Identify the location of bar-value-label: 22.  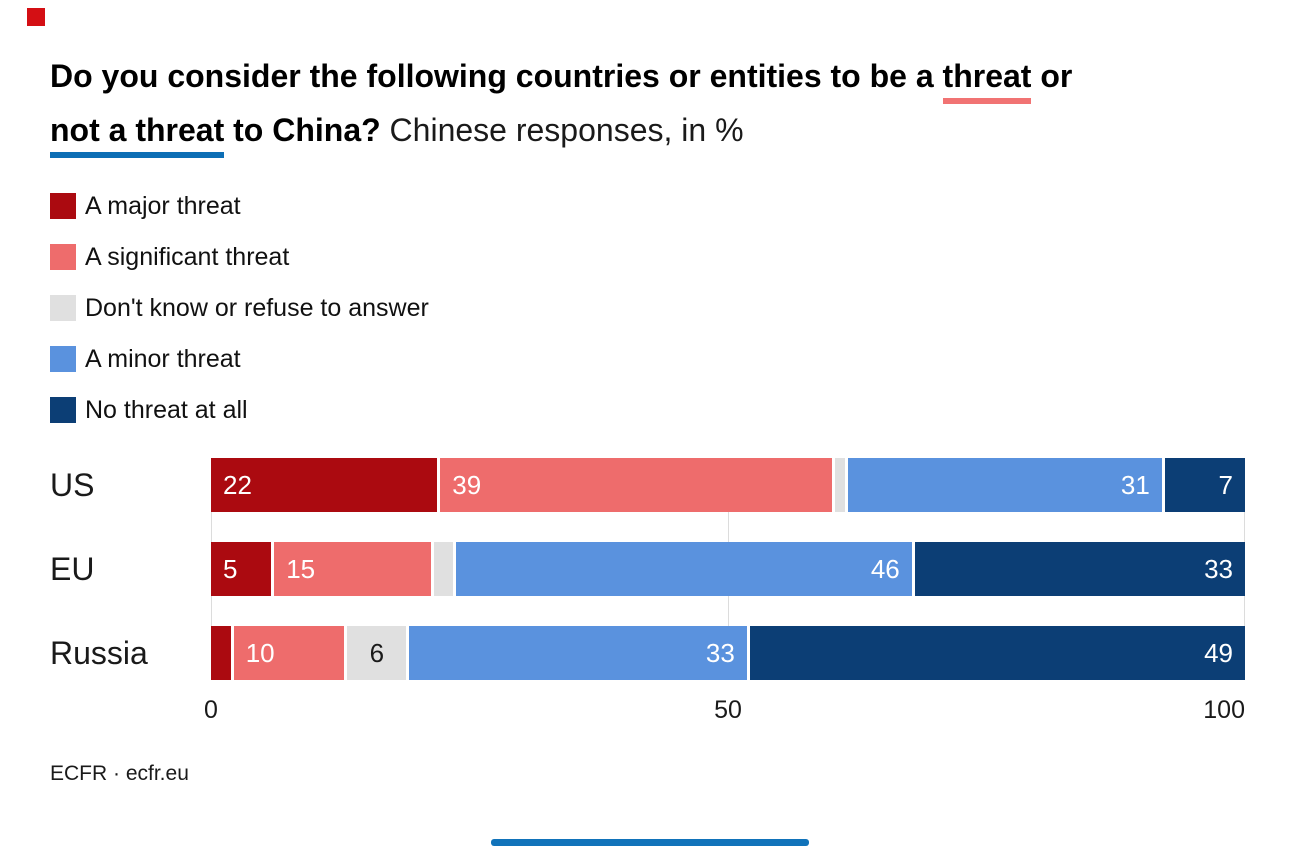
(237, 485).